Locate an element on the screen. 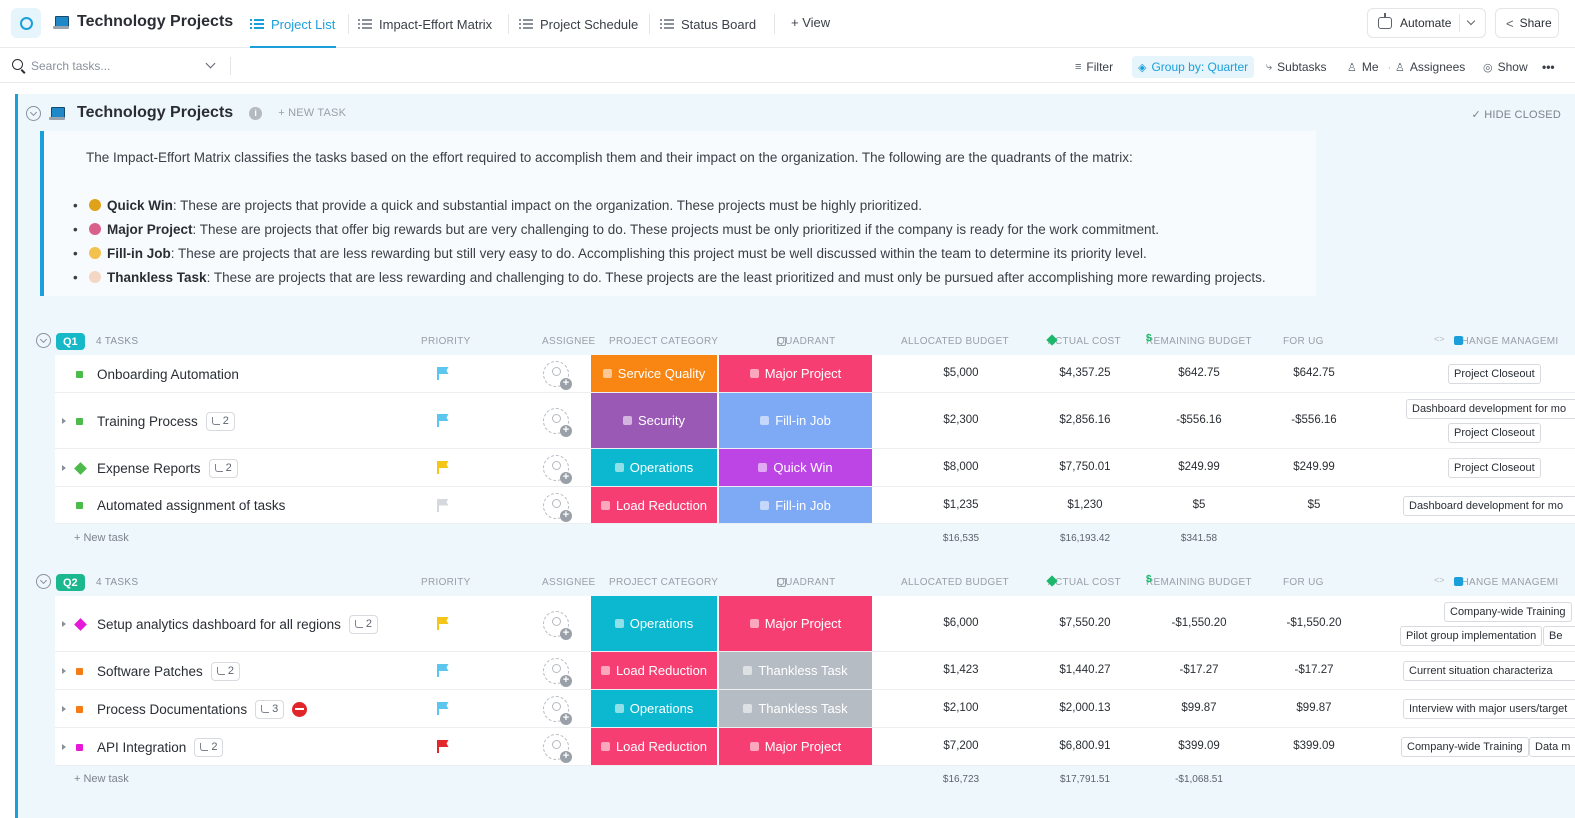 This screenshot has height=818, width=1575. remaining-budget-cell: -$556.16 is located at coordinates (1199, 420).